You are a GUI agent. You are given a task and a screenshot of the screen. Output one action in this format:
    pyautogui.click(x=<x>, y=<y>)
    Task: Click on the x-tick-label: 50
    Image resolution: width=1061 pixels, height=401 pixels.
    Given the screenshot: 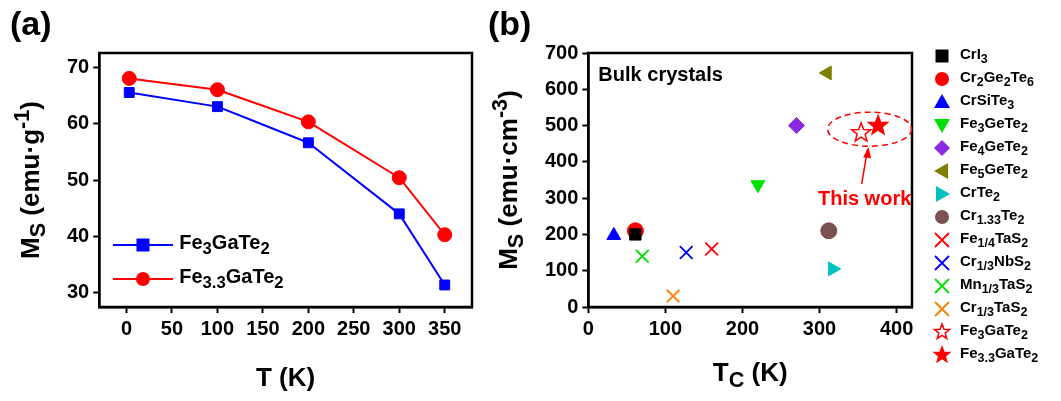 What is the action you would take?
    pyautogui.click(x=172, y=327)
    